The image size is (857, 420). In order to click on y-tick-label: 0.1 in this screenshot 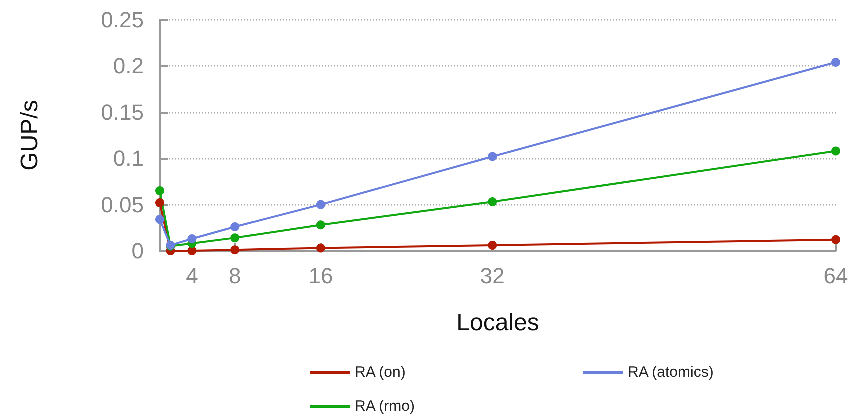, I will do `click(128, 159)`.